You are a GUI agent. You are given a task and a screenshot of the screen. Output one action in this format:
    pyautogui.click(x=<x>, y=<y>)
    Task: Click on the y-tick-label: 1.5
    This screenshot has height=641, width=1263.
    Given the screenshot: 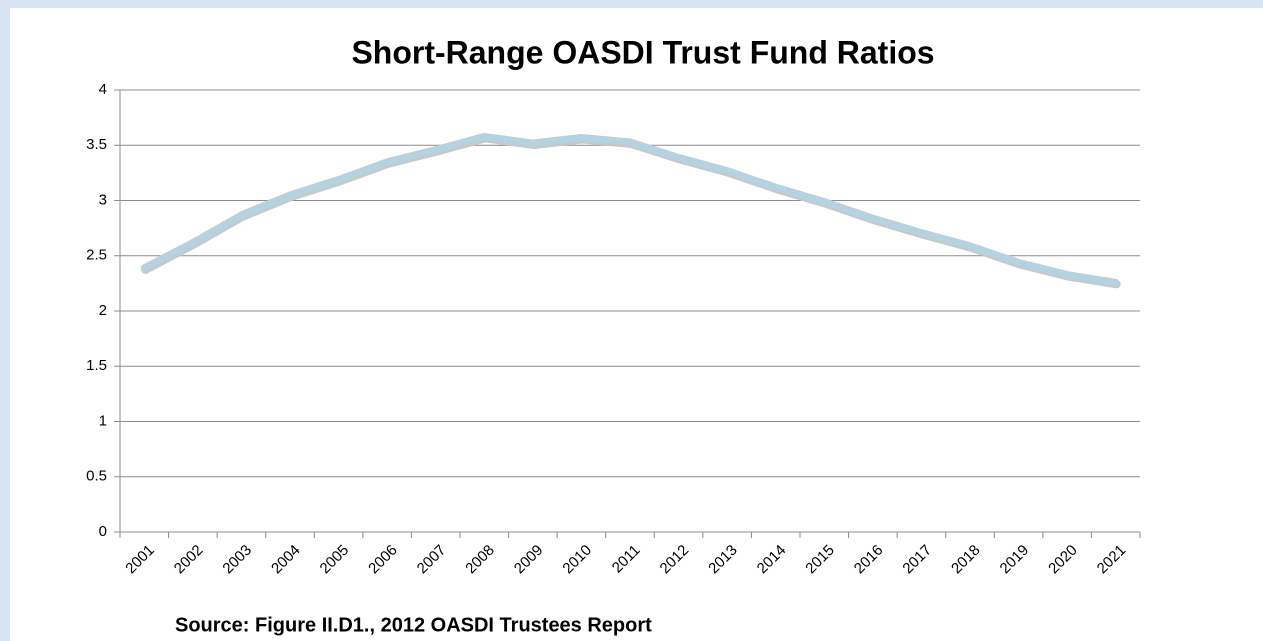 What is the action you would take?
    pyautogui.click(x=96, y=365)
    